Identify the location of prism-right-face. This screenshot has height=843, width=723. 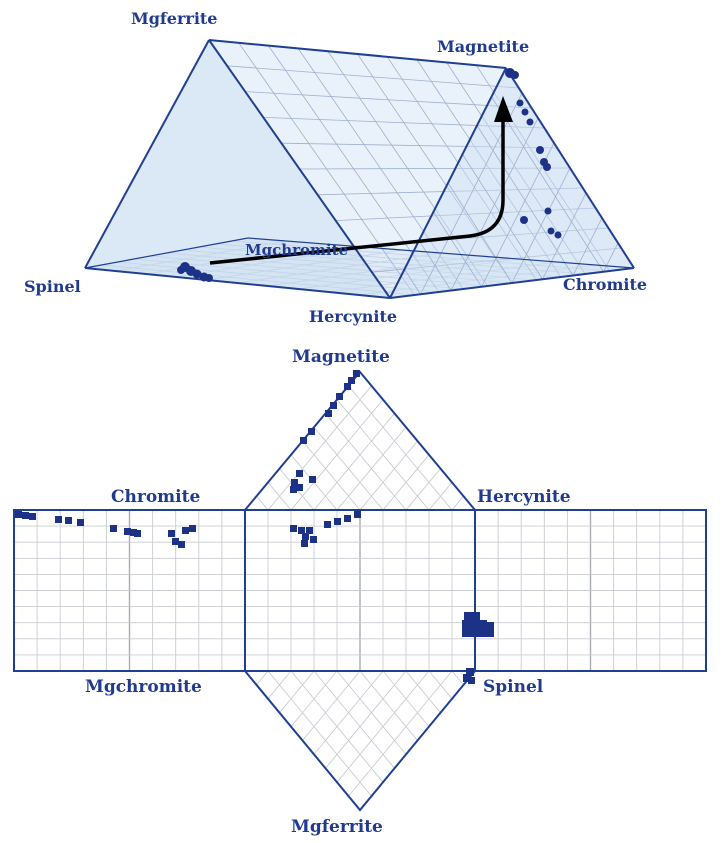
(512, 183).